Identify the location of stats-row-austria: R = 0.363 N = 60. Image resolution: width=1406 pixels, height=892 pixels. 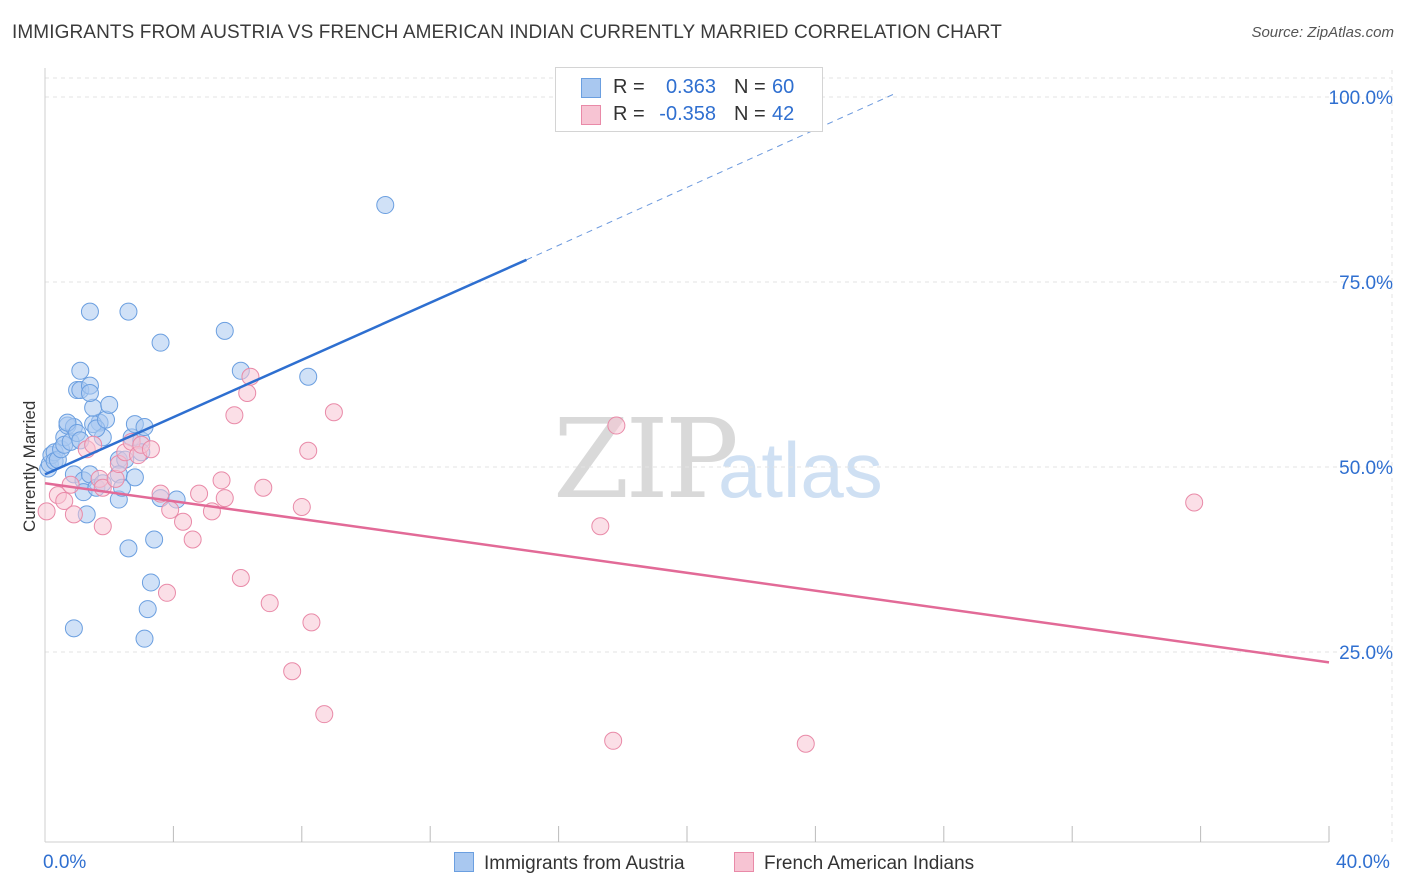
(689, 87).